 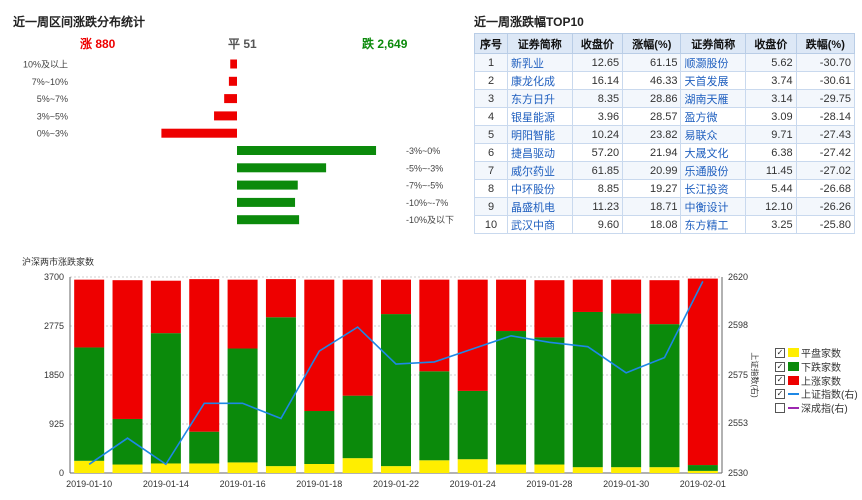 What do you see at coordinates (713, 188) in the screenshot?
I see `cell-loser-name: 长江投资` at bounding box center [713, 188].